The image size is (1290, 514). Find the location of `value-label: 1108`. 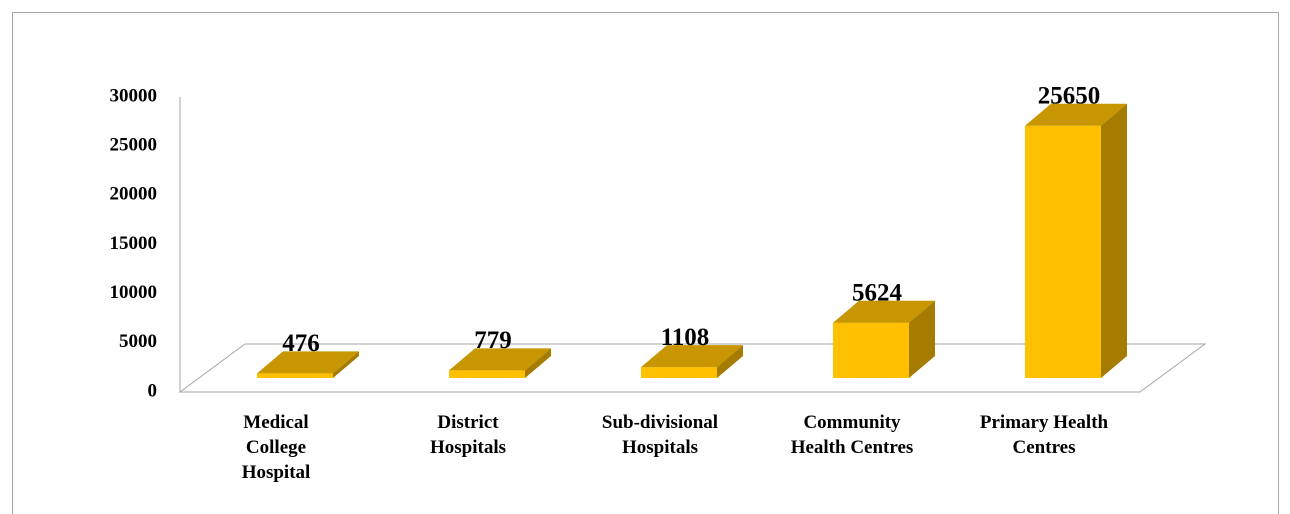

value-label: 1108 is located at coordinates (685, 337).